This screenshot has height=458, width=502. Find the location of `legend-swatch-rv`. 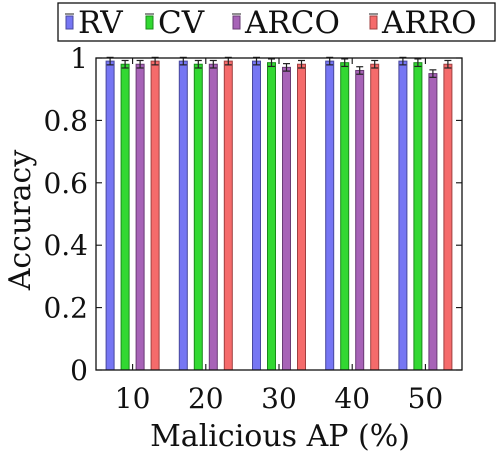

legend-swatch-rv is located at coordinates (69, 22).